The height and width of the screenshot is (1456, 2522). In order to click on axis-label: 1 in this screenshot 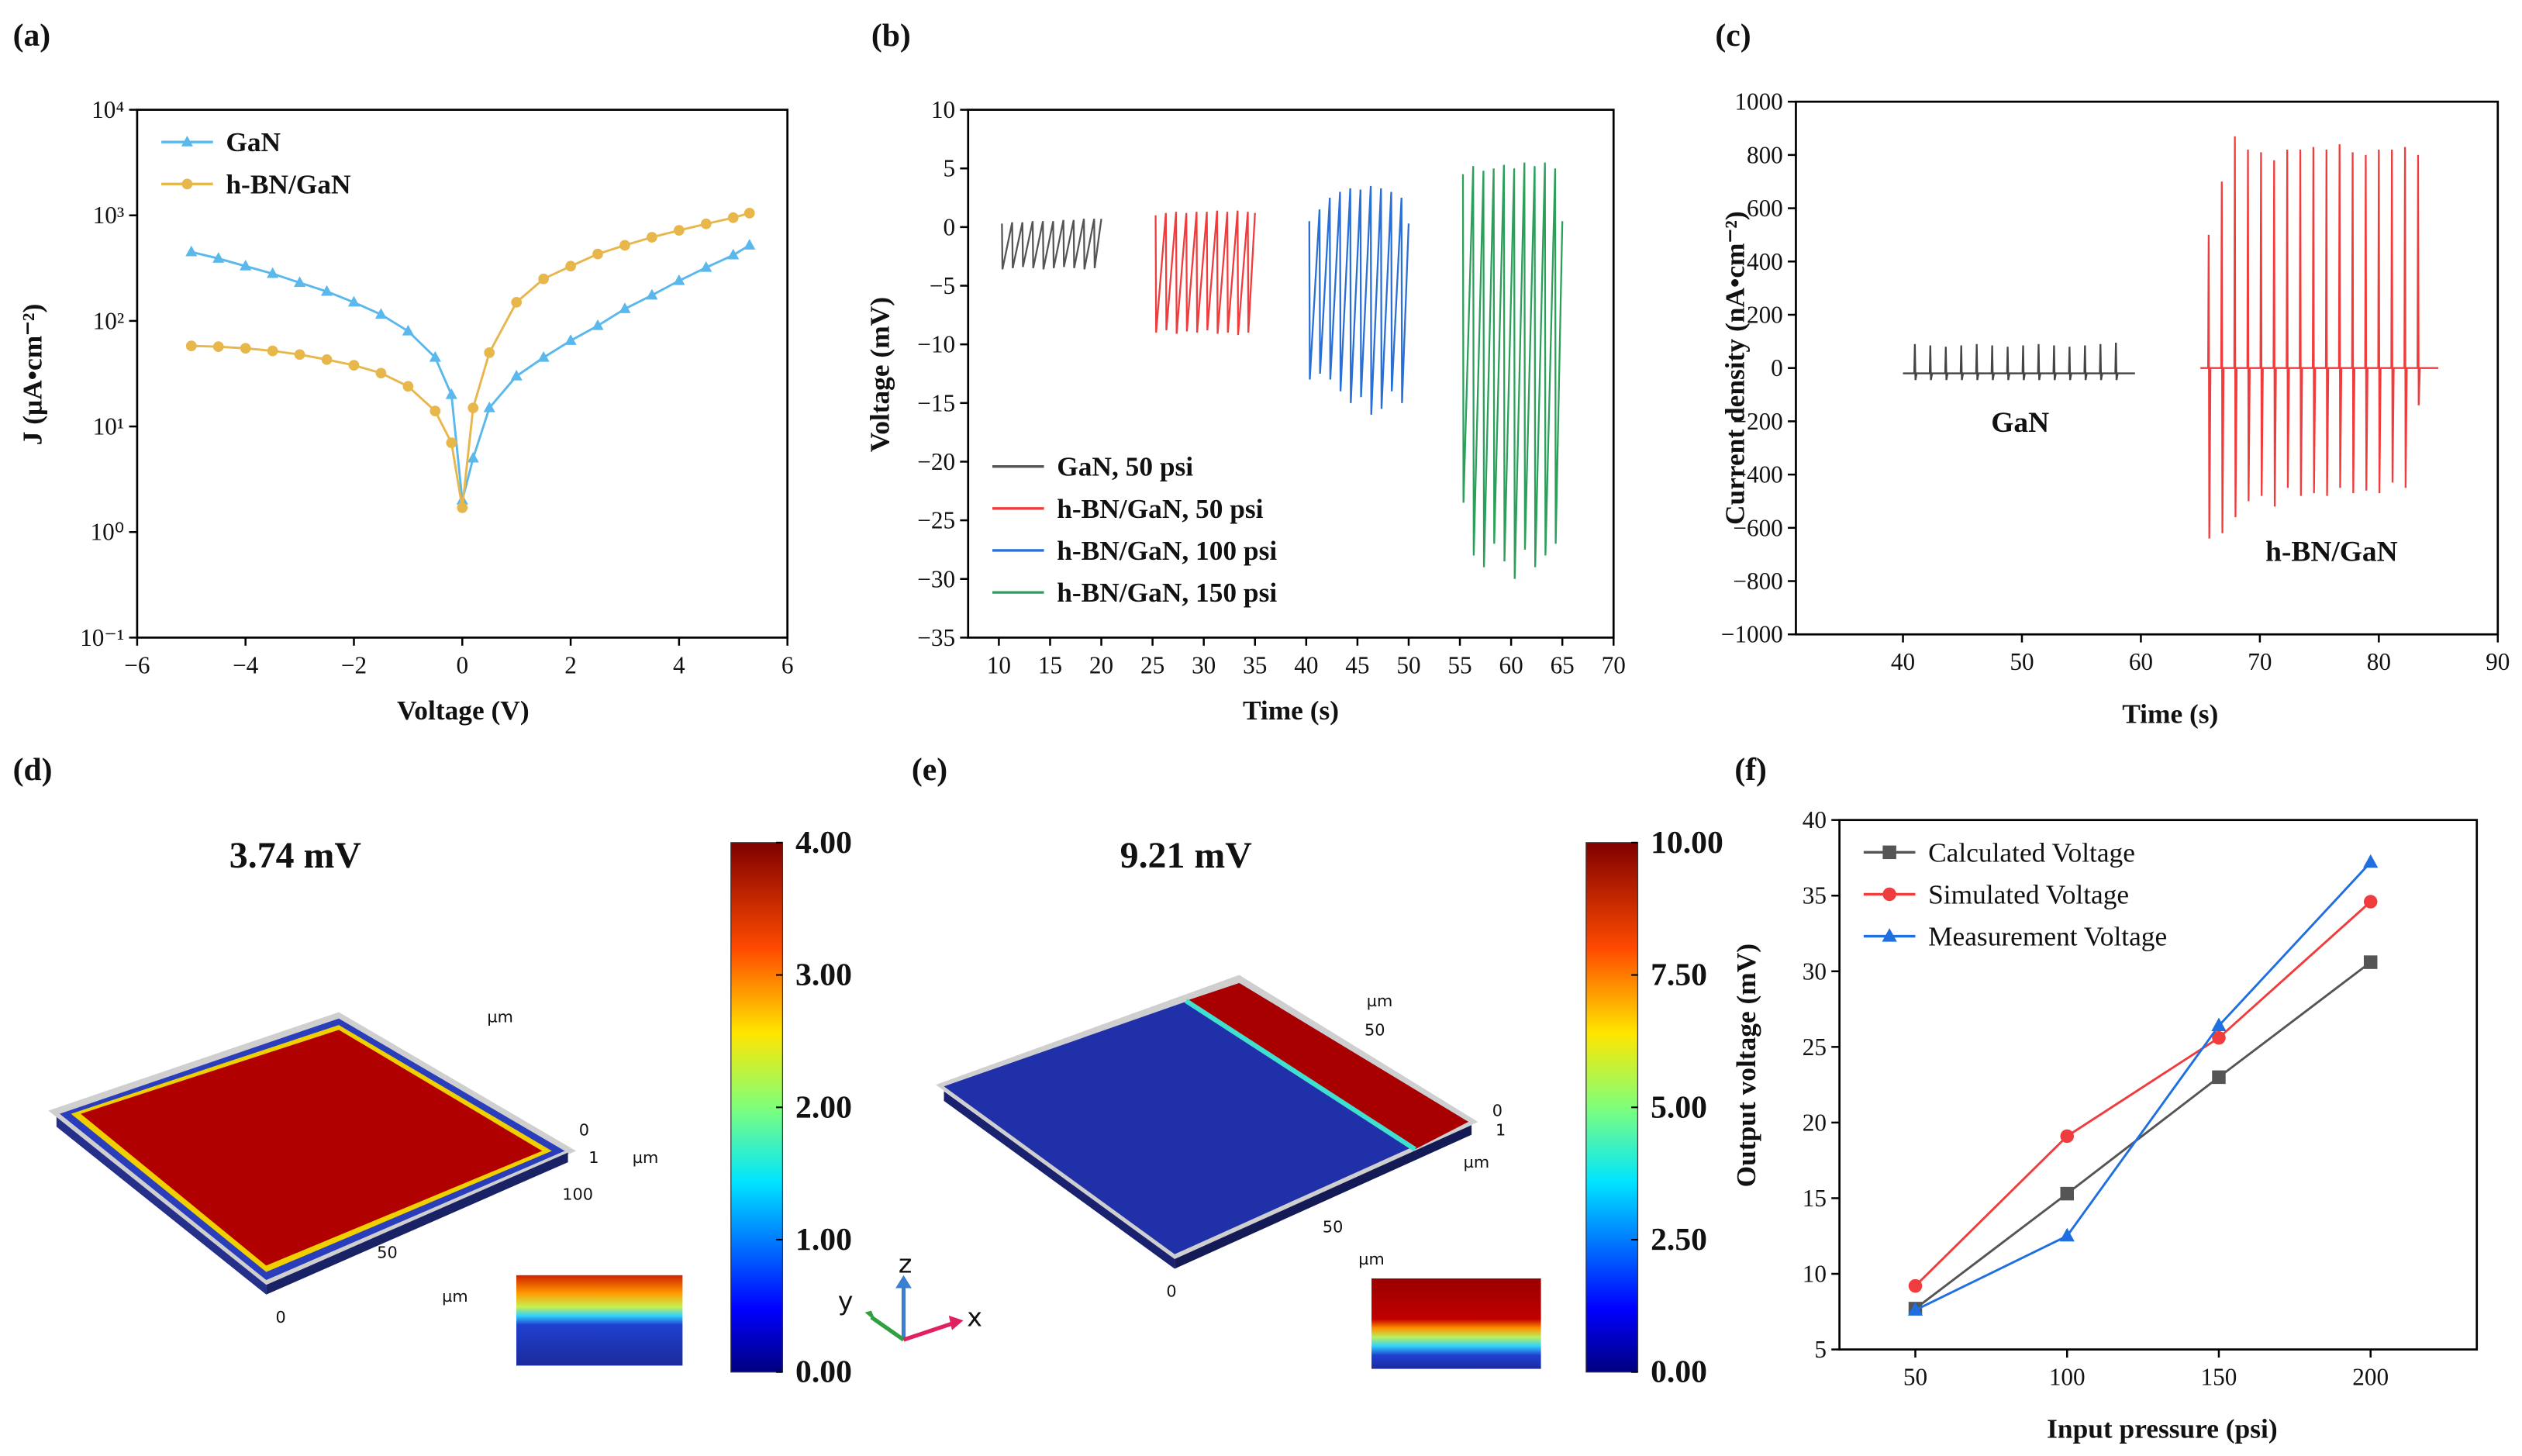, I will do `click(594, 1157)`.